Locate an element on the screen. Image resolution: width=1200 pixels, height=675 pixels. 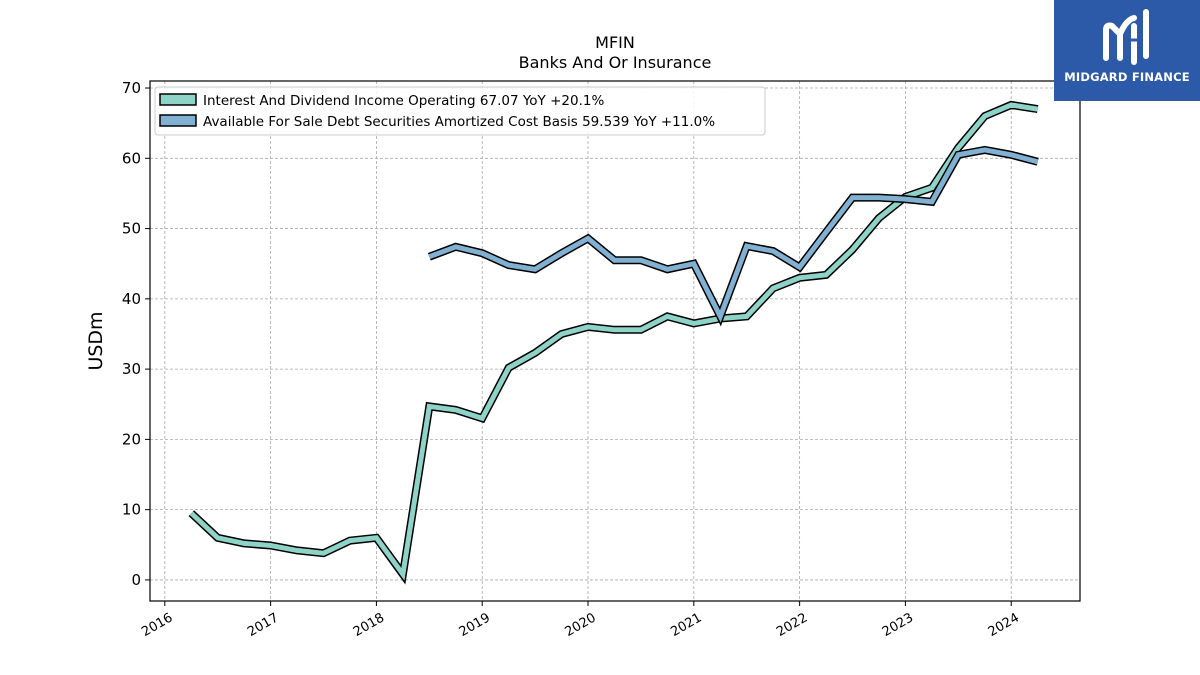
x-tick-label: 2016 is located at coordinates (157, 625).